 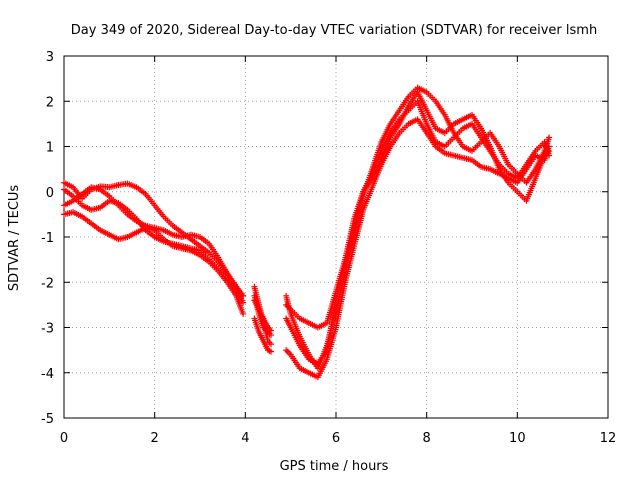 I want to click on x-tick-label: 2, so click(x=155, y=438).